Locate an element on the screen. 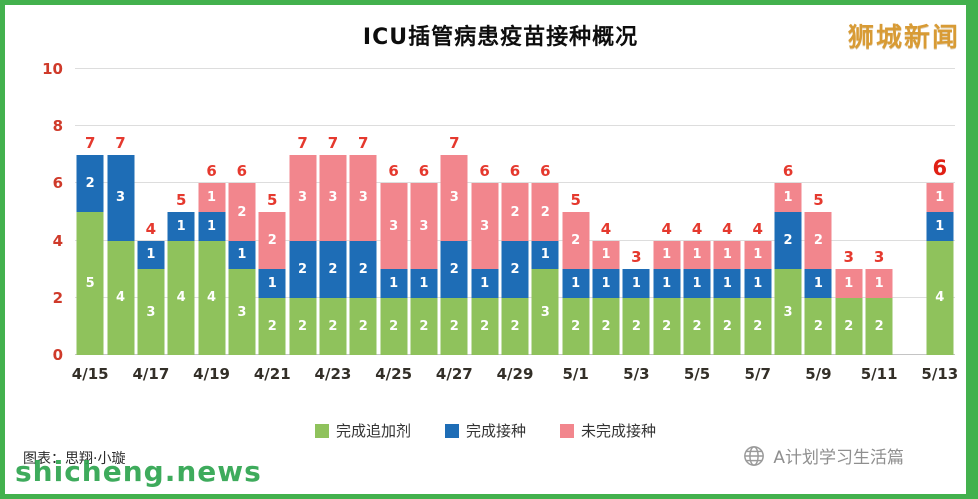  x-tick-label: 4/21 is located at coordinates (272, 374).